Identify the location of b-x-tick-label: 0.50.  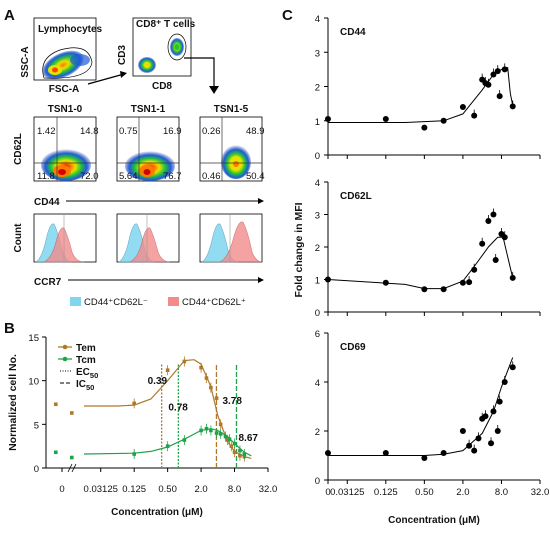
(167, 489).